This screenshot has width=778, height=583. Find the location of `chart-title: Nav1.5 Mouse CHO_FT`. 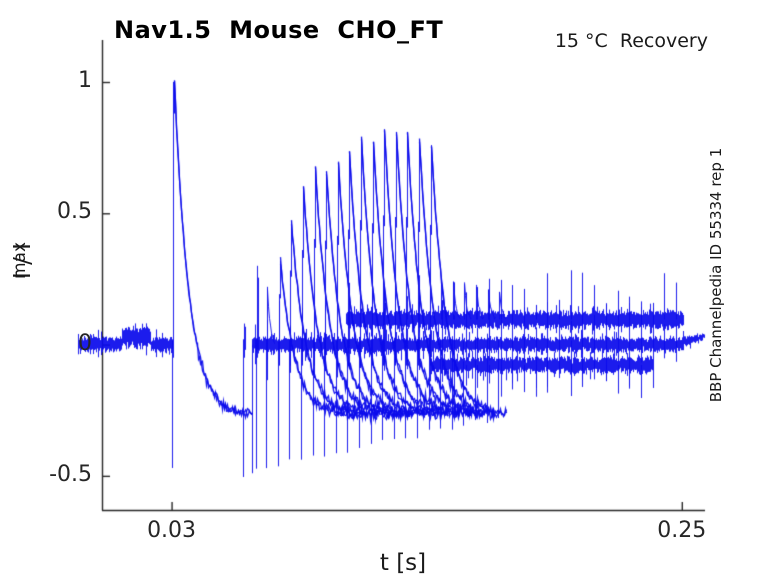

chart-title: Nav1.5 Mouse CHO_FT is located at coordinates (279, 30).